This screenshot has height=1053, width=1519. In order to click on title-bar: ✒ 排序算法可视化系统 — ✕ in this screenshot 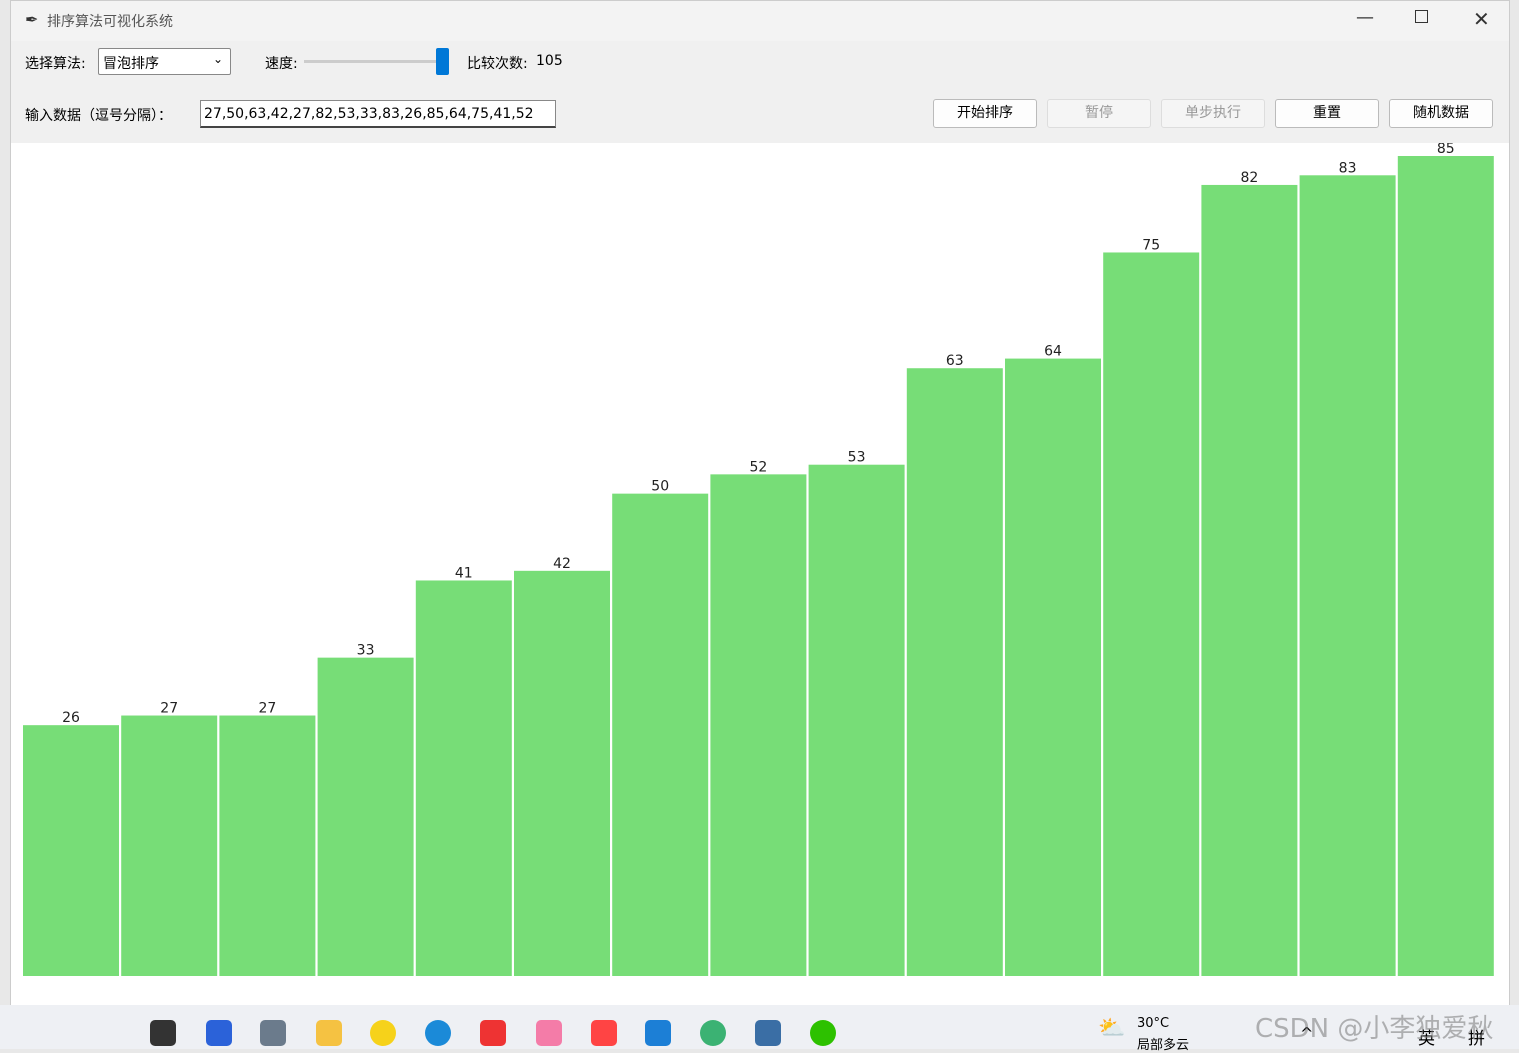, I will do `click(760, 21)`.